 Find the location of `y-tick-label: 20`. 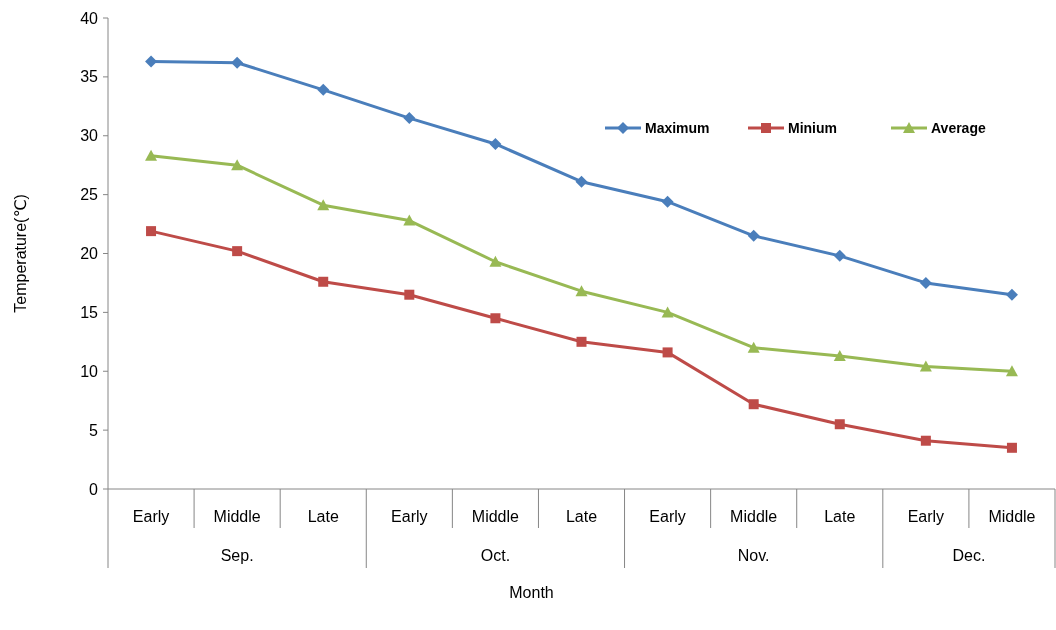

y-tick-label: 20 is located at coordinates (89, 254).